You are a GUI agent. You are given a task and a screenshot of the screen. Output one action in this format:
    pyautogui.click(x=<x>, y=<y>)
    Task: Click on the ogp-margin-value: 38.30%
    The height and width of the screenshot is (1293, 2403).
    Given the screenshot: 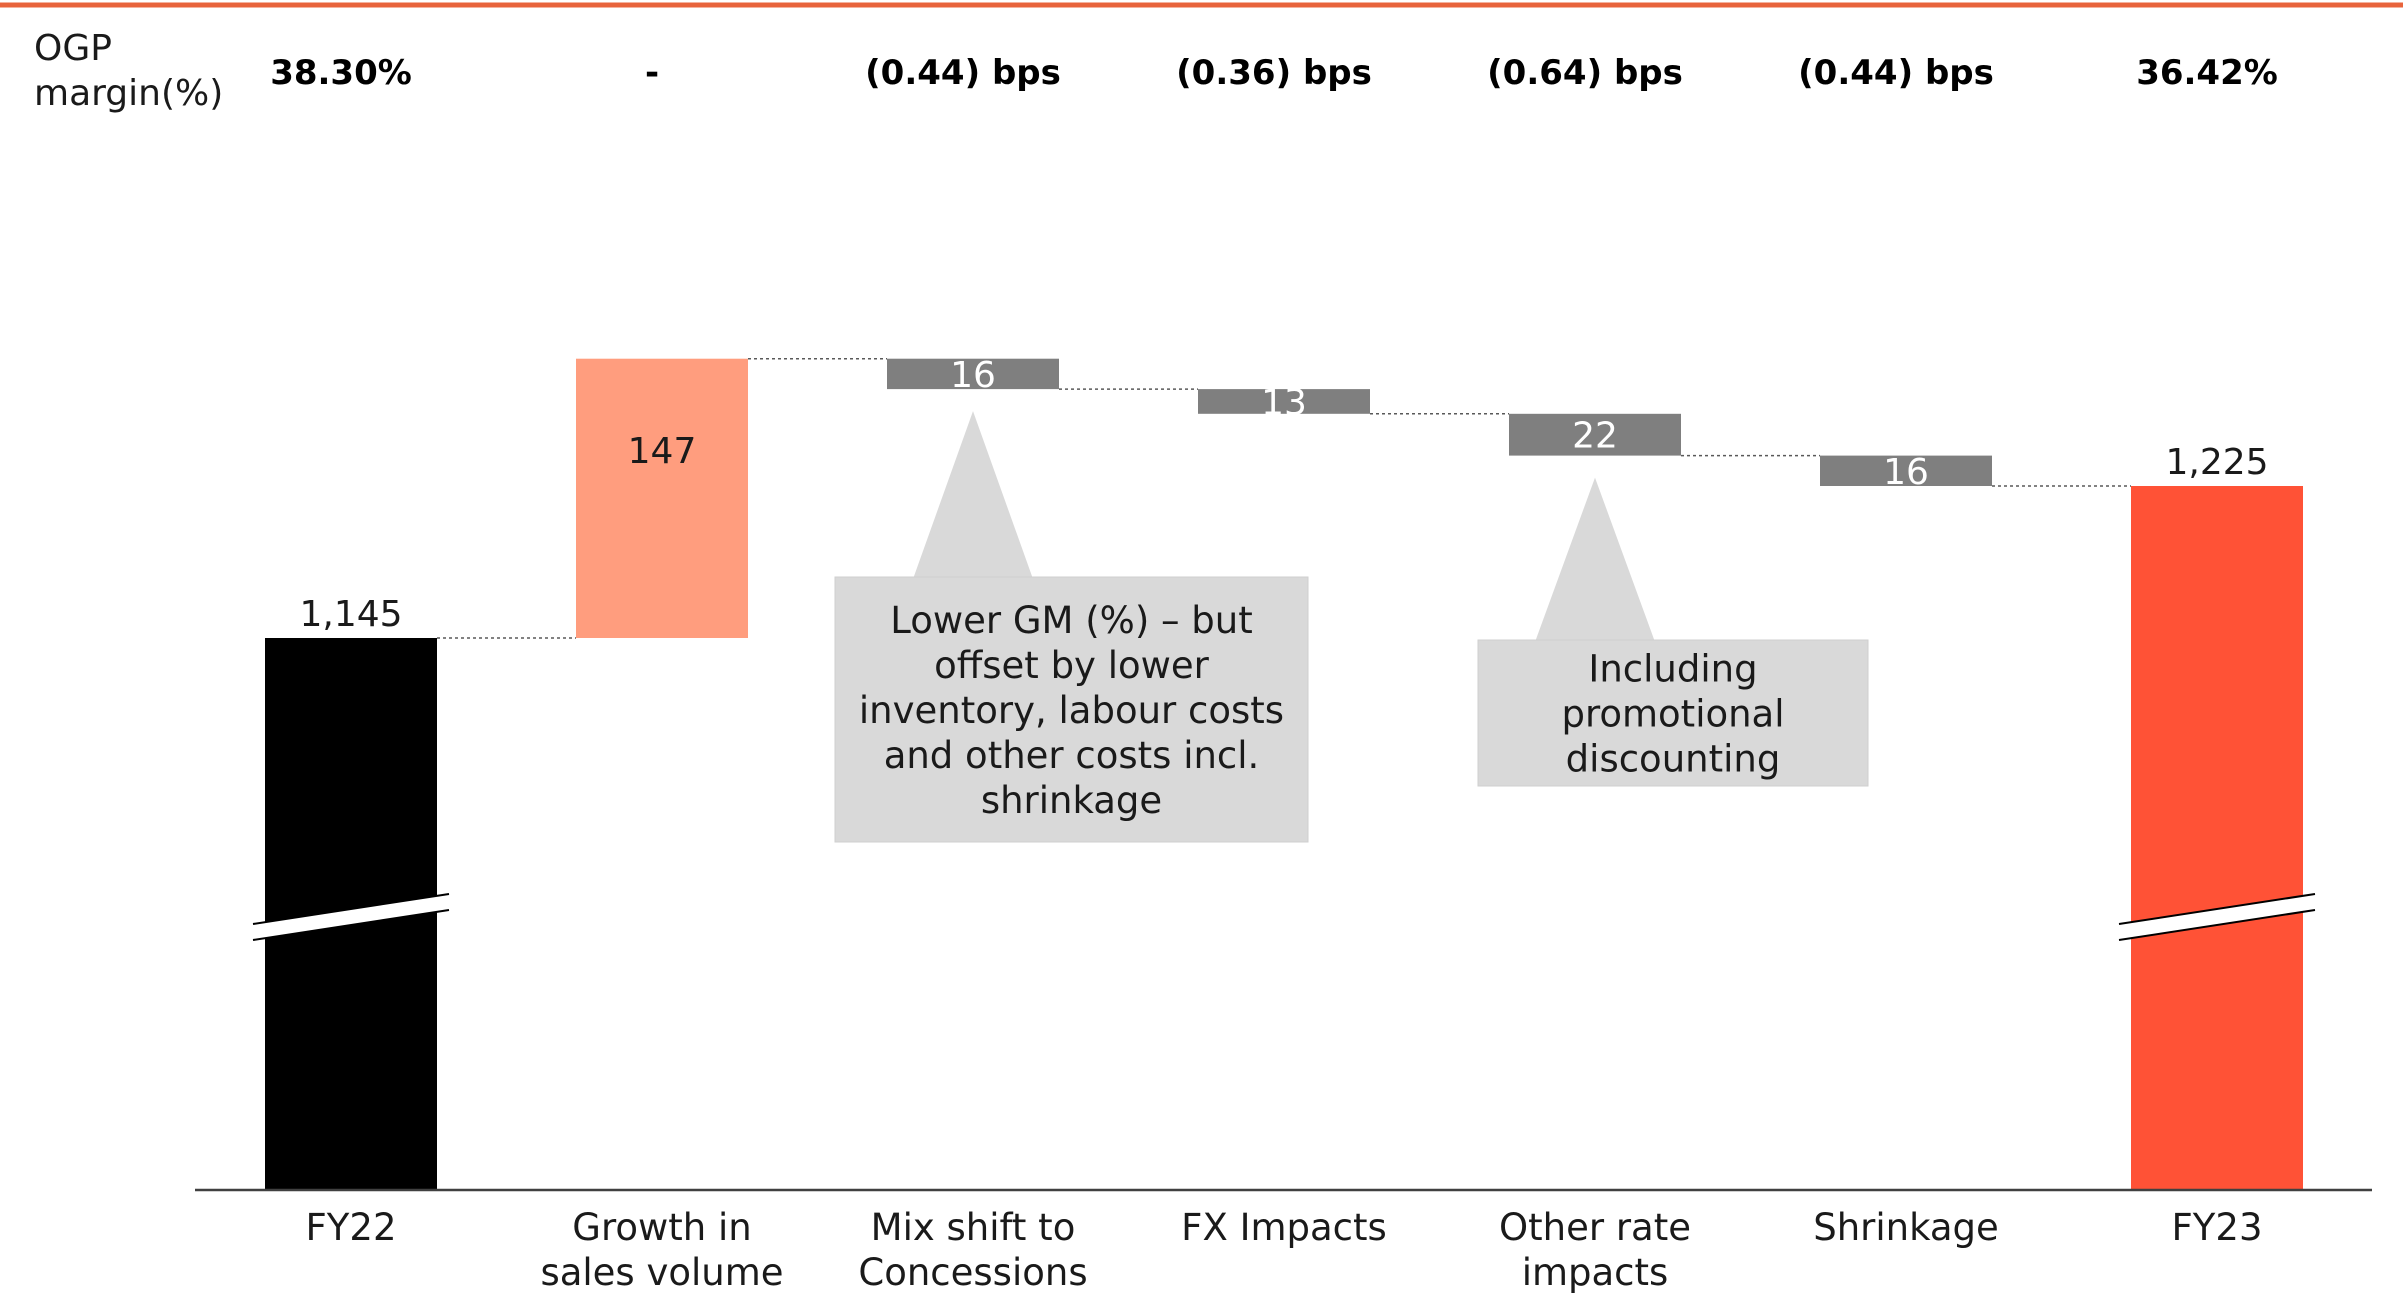 What is the action you would take?
    pyautogui.click(x=341, y=73)
    